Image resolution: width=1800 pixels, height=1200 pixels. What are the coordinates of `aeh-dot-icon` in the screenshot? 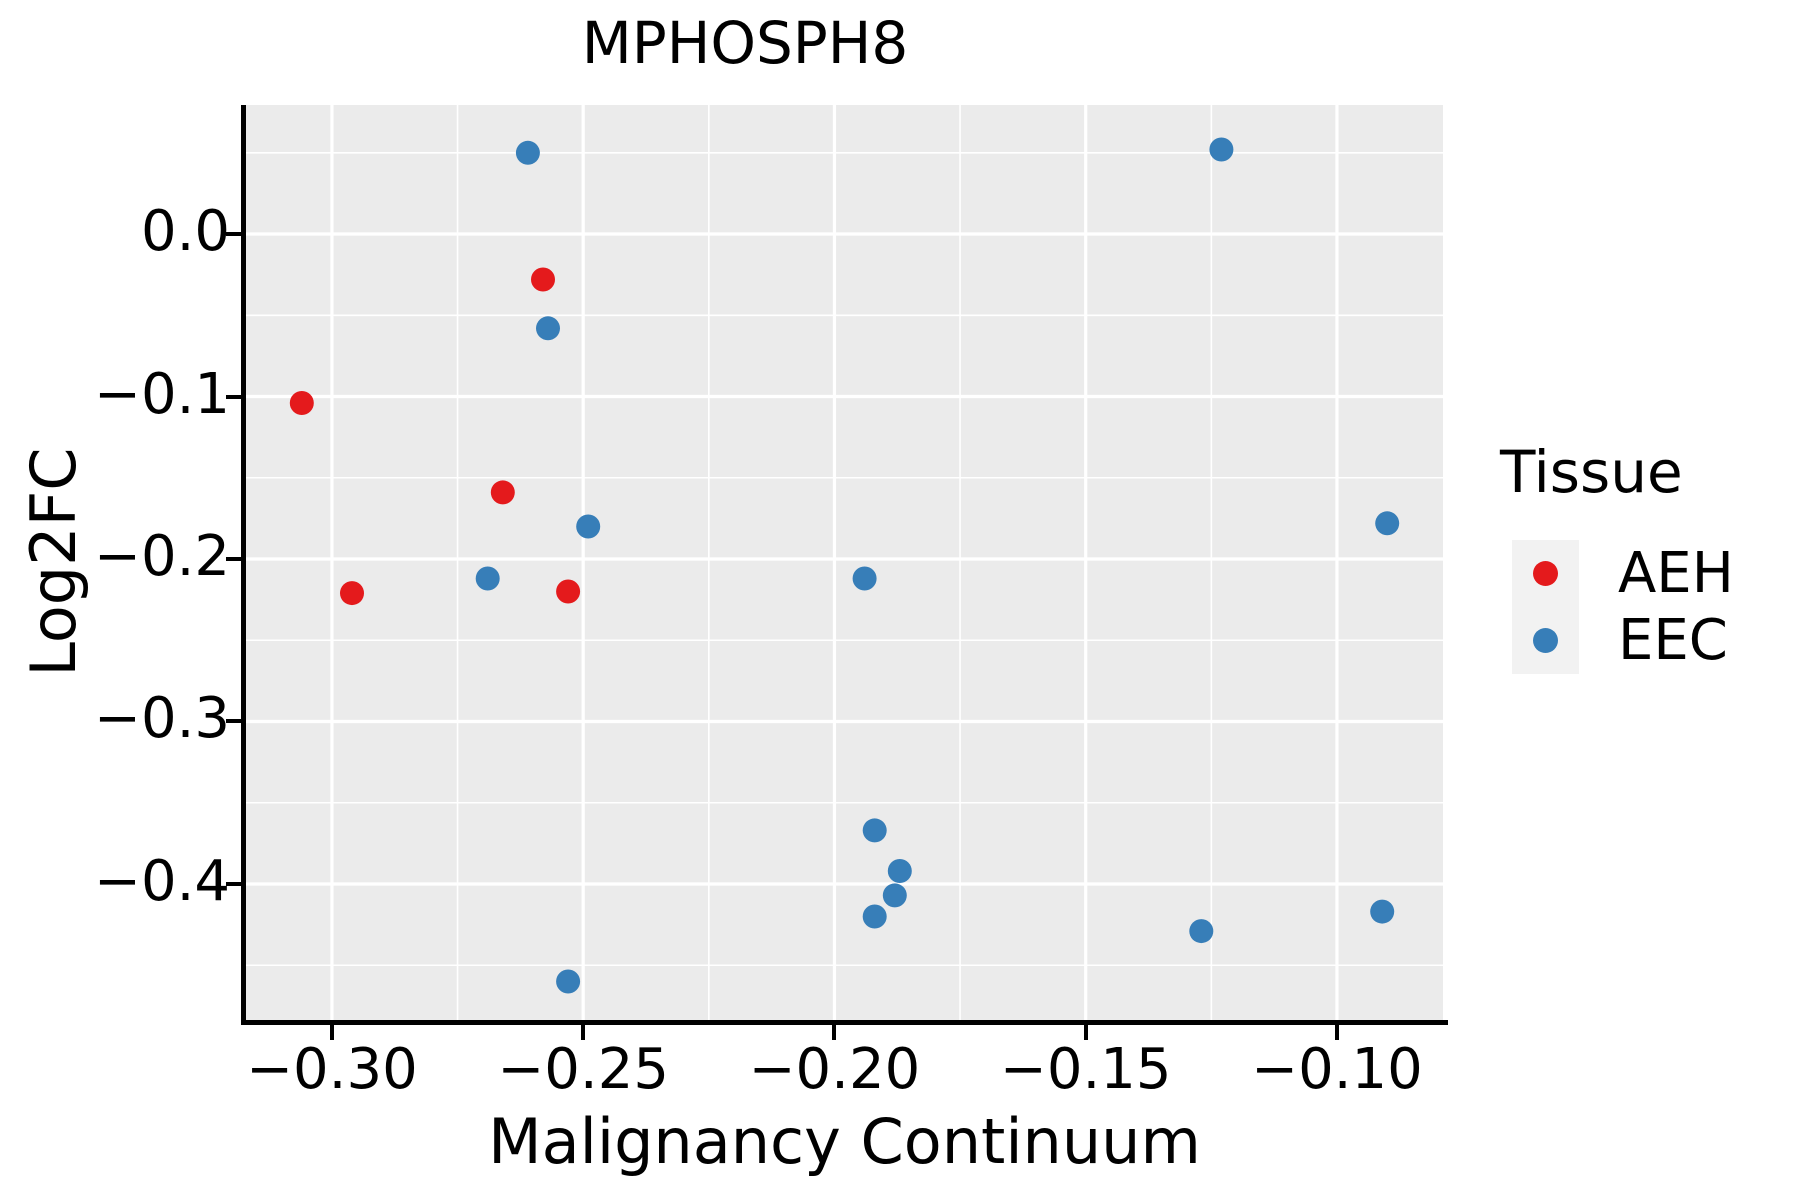 It's located at (1545, 573).